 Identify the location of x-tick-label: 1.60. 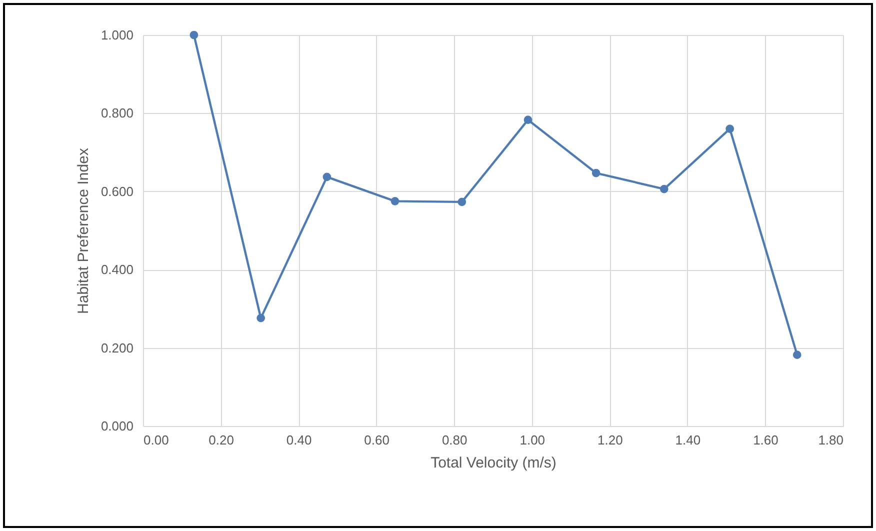
(765, 440).